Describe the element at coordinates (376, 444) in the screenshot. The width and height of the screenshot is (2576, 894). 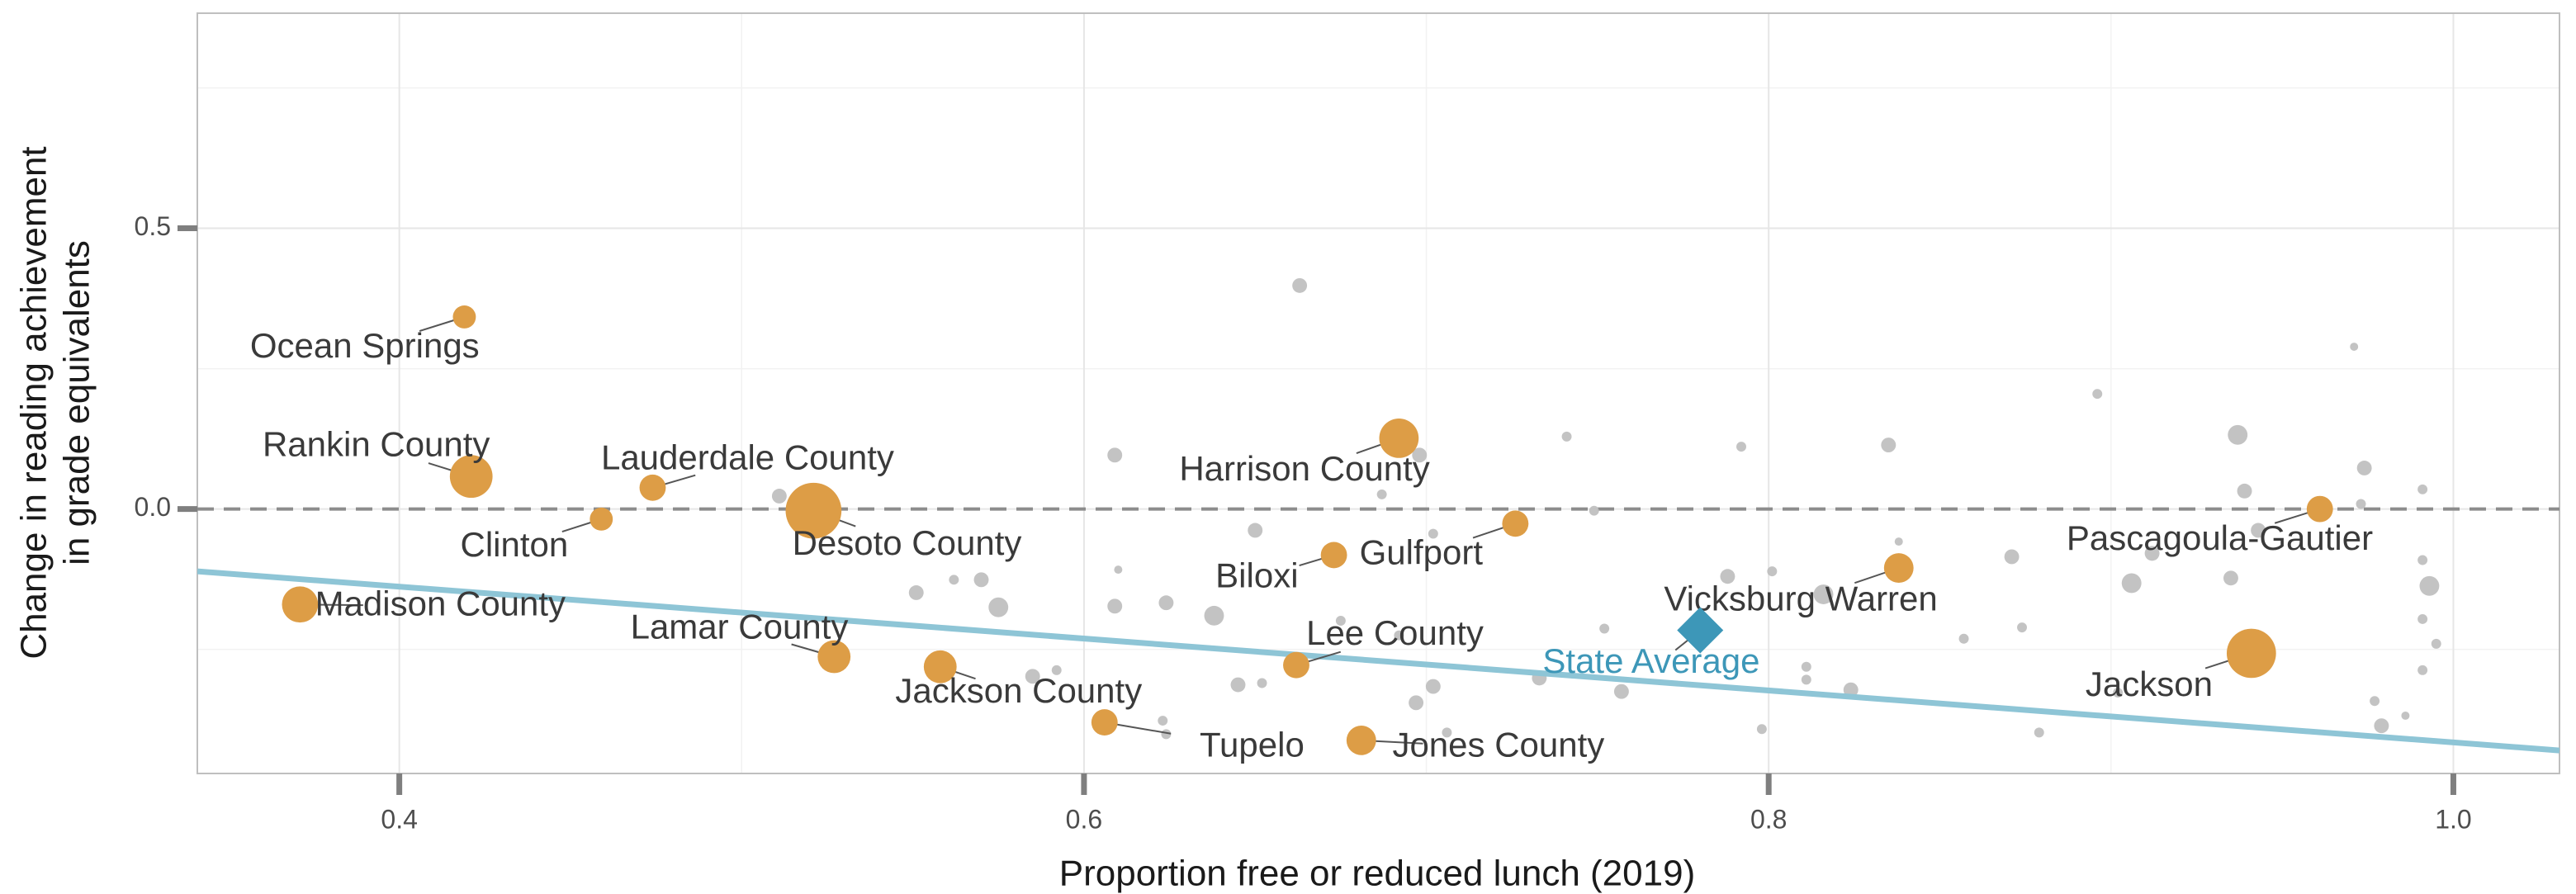
I see `point-label: Rankin County` at that location.